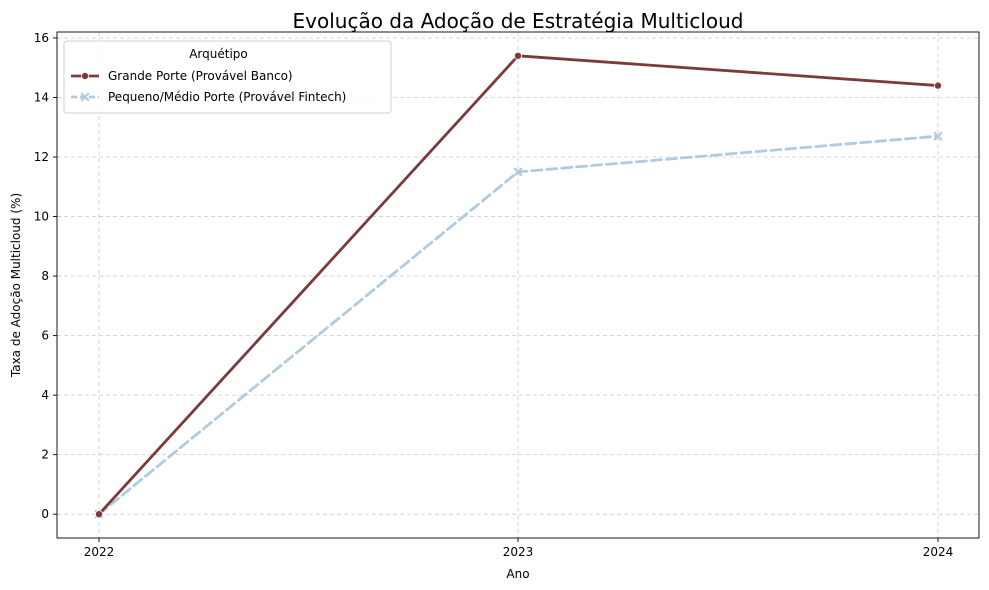  What do you see at coordinates (227, 97) in the screenshot?
I see `legend-label: Pequeno/Médio Porte (Provável Fintech)` at bounding box center [227, 97].